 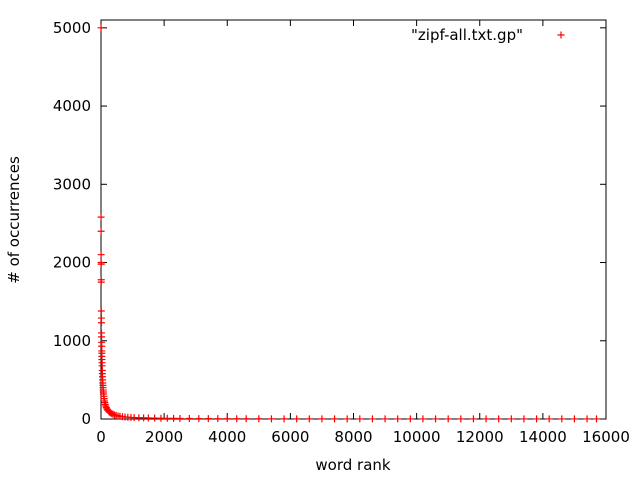 I want to click on x-tick-label: 16000, so click(x=606, y=437).